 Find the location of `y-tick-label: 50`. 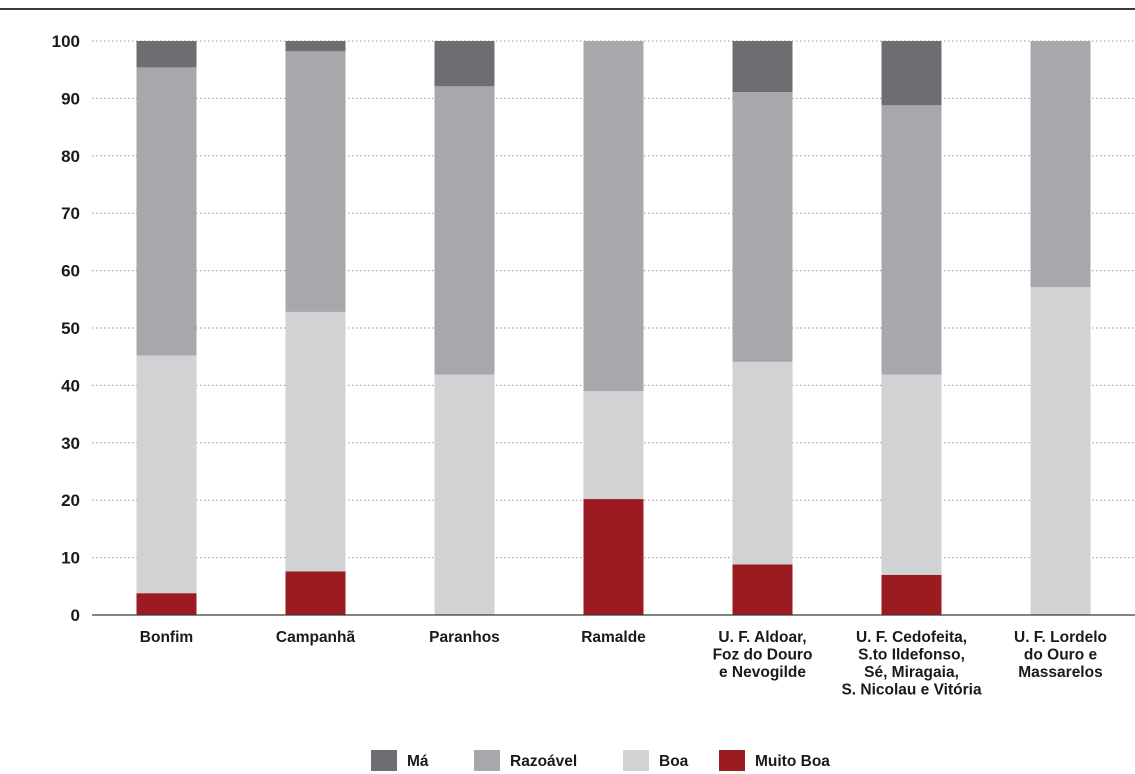

y-tick-label: 50 is located at coordinates (70, 328).